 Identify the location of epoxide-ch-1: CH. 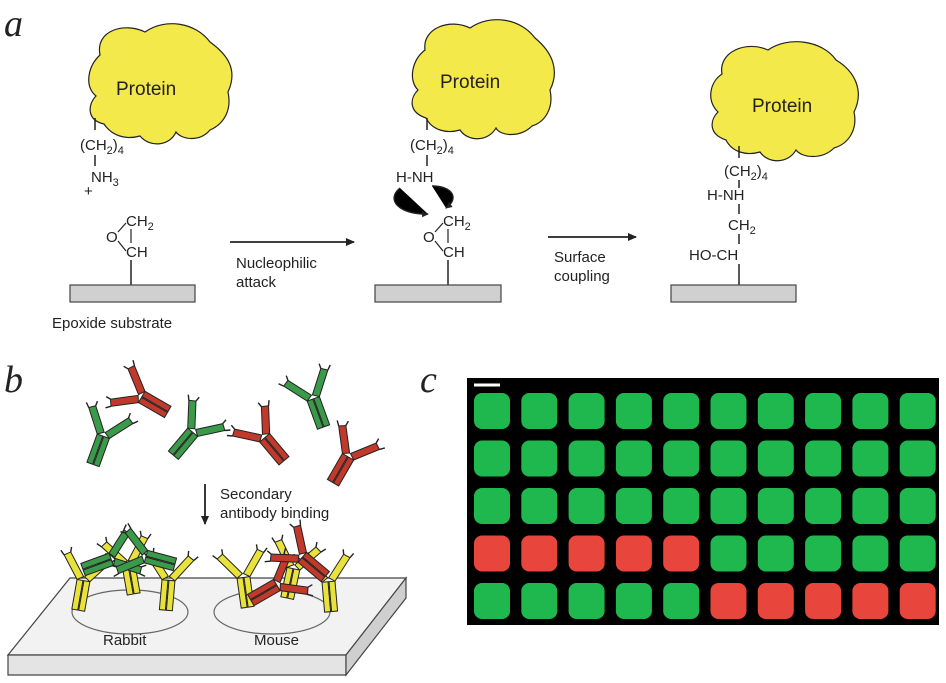
(137, 252).